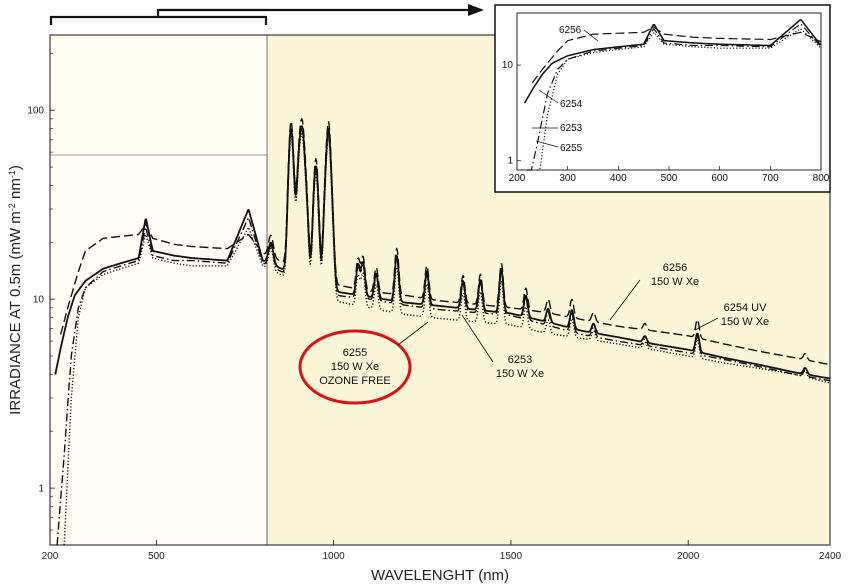 This screenshot has height=585, width=857. What do you see at coordinates (654, 291) in the screenshot?
I see `callout-6256: 6256 150 W Xe` at bounding box center [654, 291].